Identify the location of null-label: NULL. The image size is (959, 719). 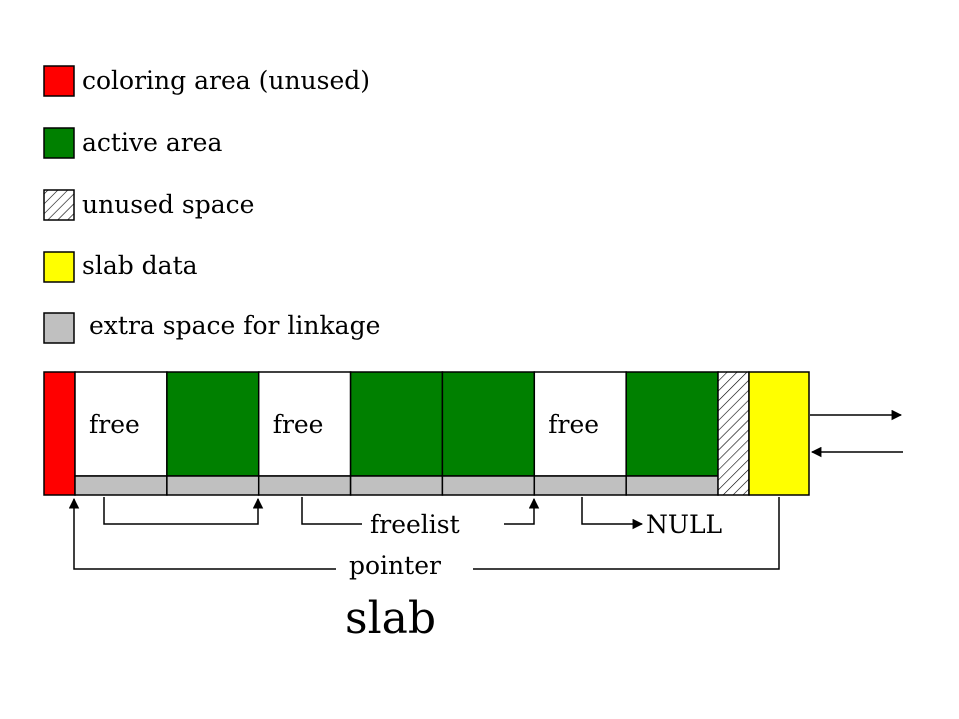
(684, 524).